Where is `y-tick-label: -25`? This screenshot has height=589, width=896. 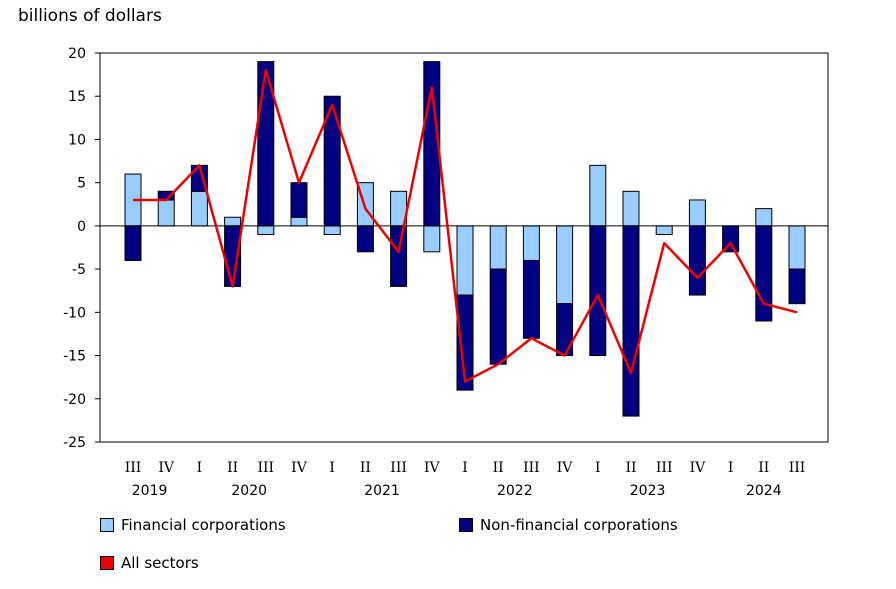 y-tick-label: -25 is located at coordinates (74, 443).